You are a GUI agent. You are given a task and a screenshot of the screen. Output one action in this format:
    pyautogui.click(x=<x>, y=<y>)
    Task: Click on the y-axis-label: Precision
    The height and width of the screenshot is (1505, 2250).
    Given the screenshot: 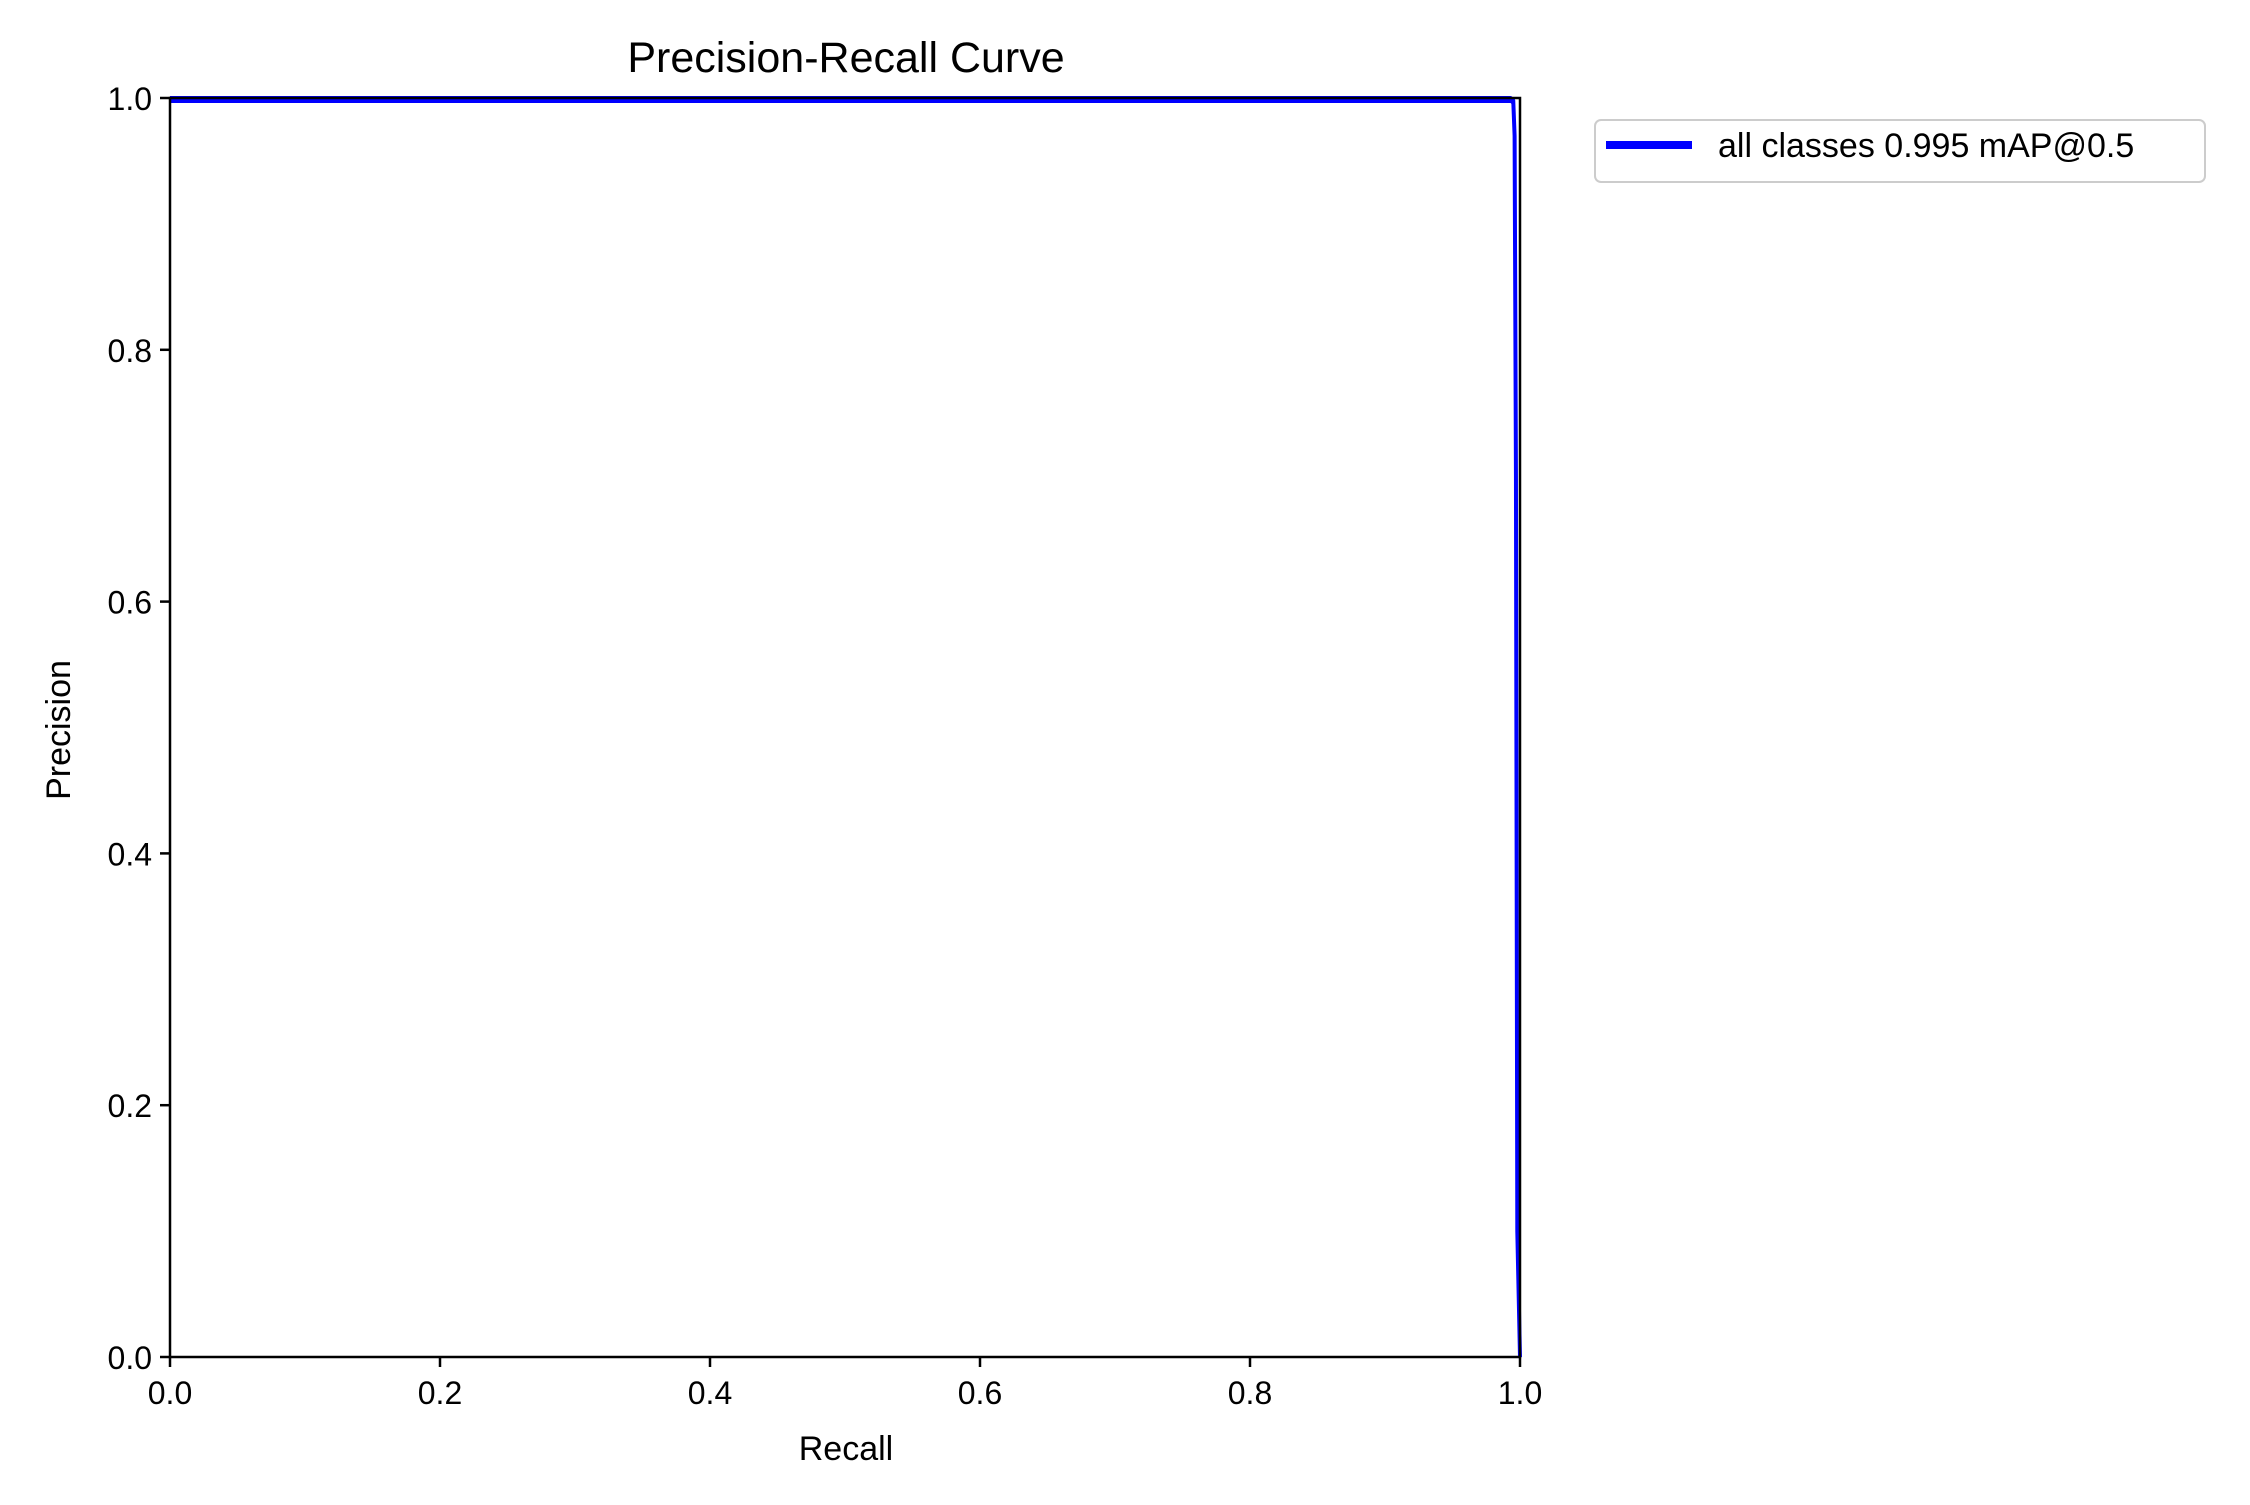 What is the action you would take?
    pyautogui.click(x=59, y=730)
    